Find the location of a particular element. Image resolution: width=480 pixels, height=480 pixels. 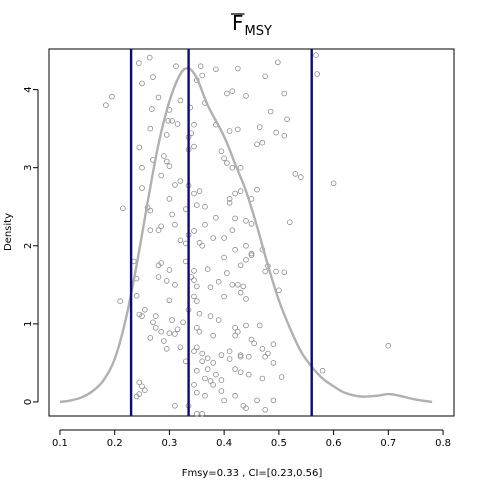

chart-title: F MSY is located at coordinates (251, 25).